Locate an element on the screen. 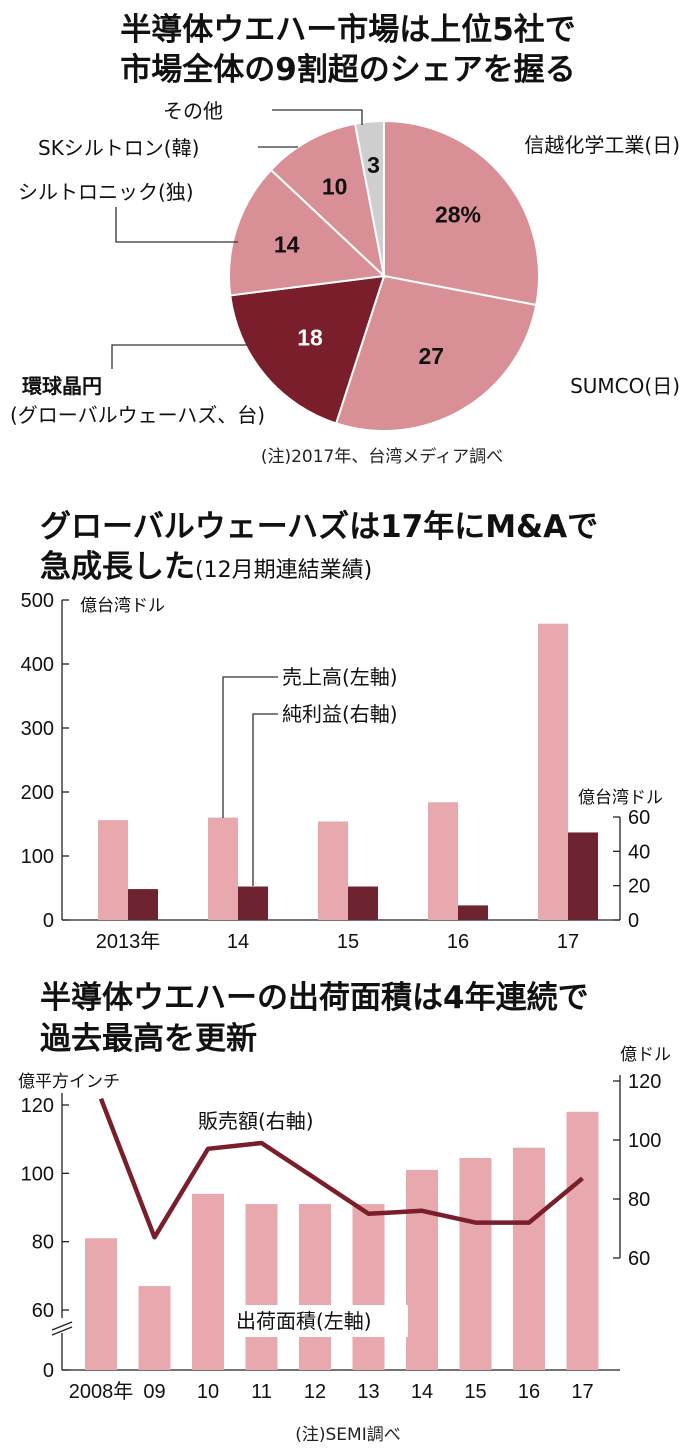  combo-title-line2: 過去最高を更新 is located at coordinates (148, 1039).